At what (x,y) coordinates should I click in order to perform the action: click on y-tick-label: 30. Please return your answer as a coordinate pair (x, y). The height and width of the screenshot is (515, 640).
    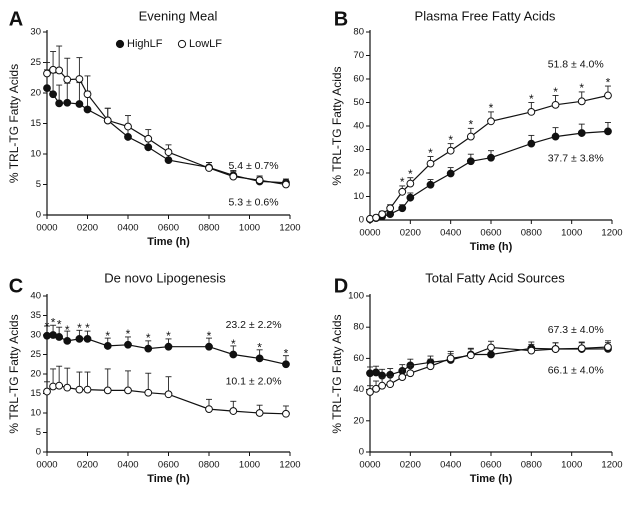
    Looking at the image, I should click on (35, 32).